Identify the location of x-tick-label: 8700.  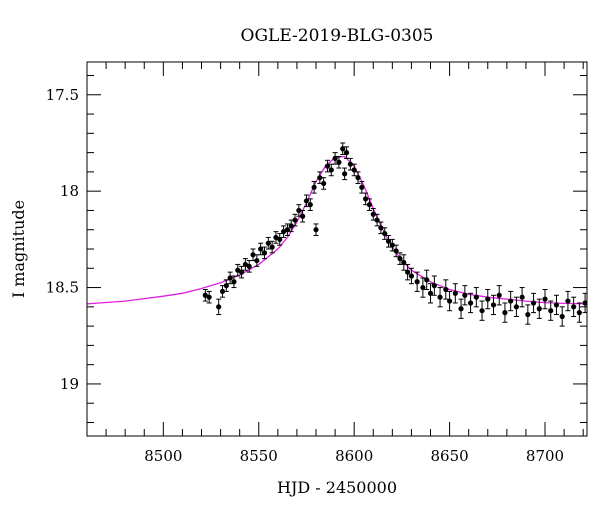
(545, 456).